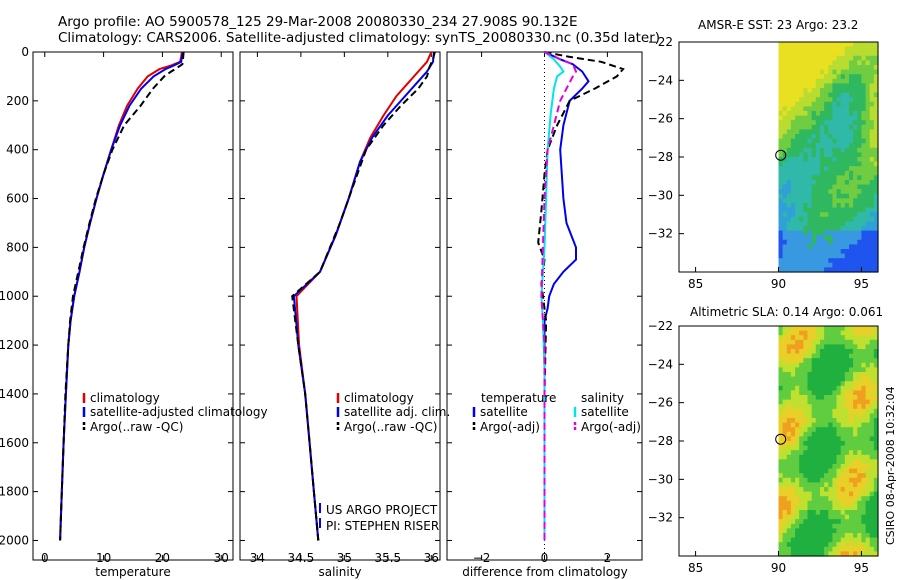 The width and height of the screenshot is (900, 580). I want to click on y-tick-label: 1800, so click(14, 492).